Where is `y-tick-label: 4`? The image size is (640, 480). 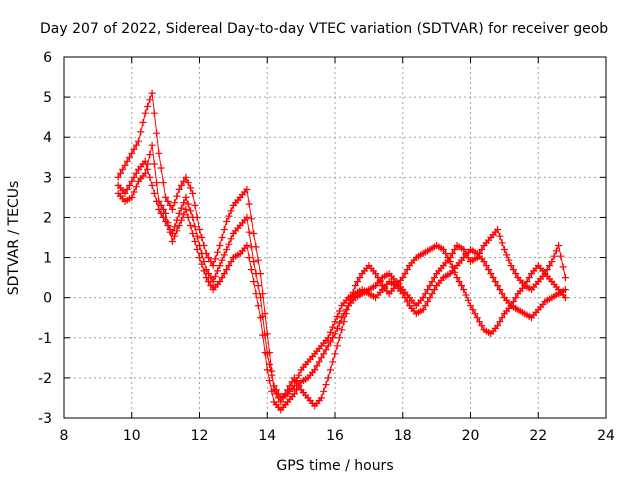
y-tick-label: 4 is located at coordinates (47, 138).